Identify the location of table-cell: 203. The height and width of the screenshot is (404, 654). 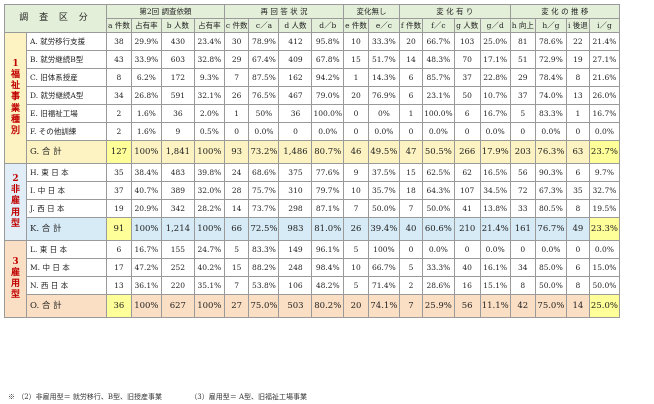
(522, 152).